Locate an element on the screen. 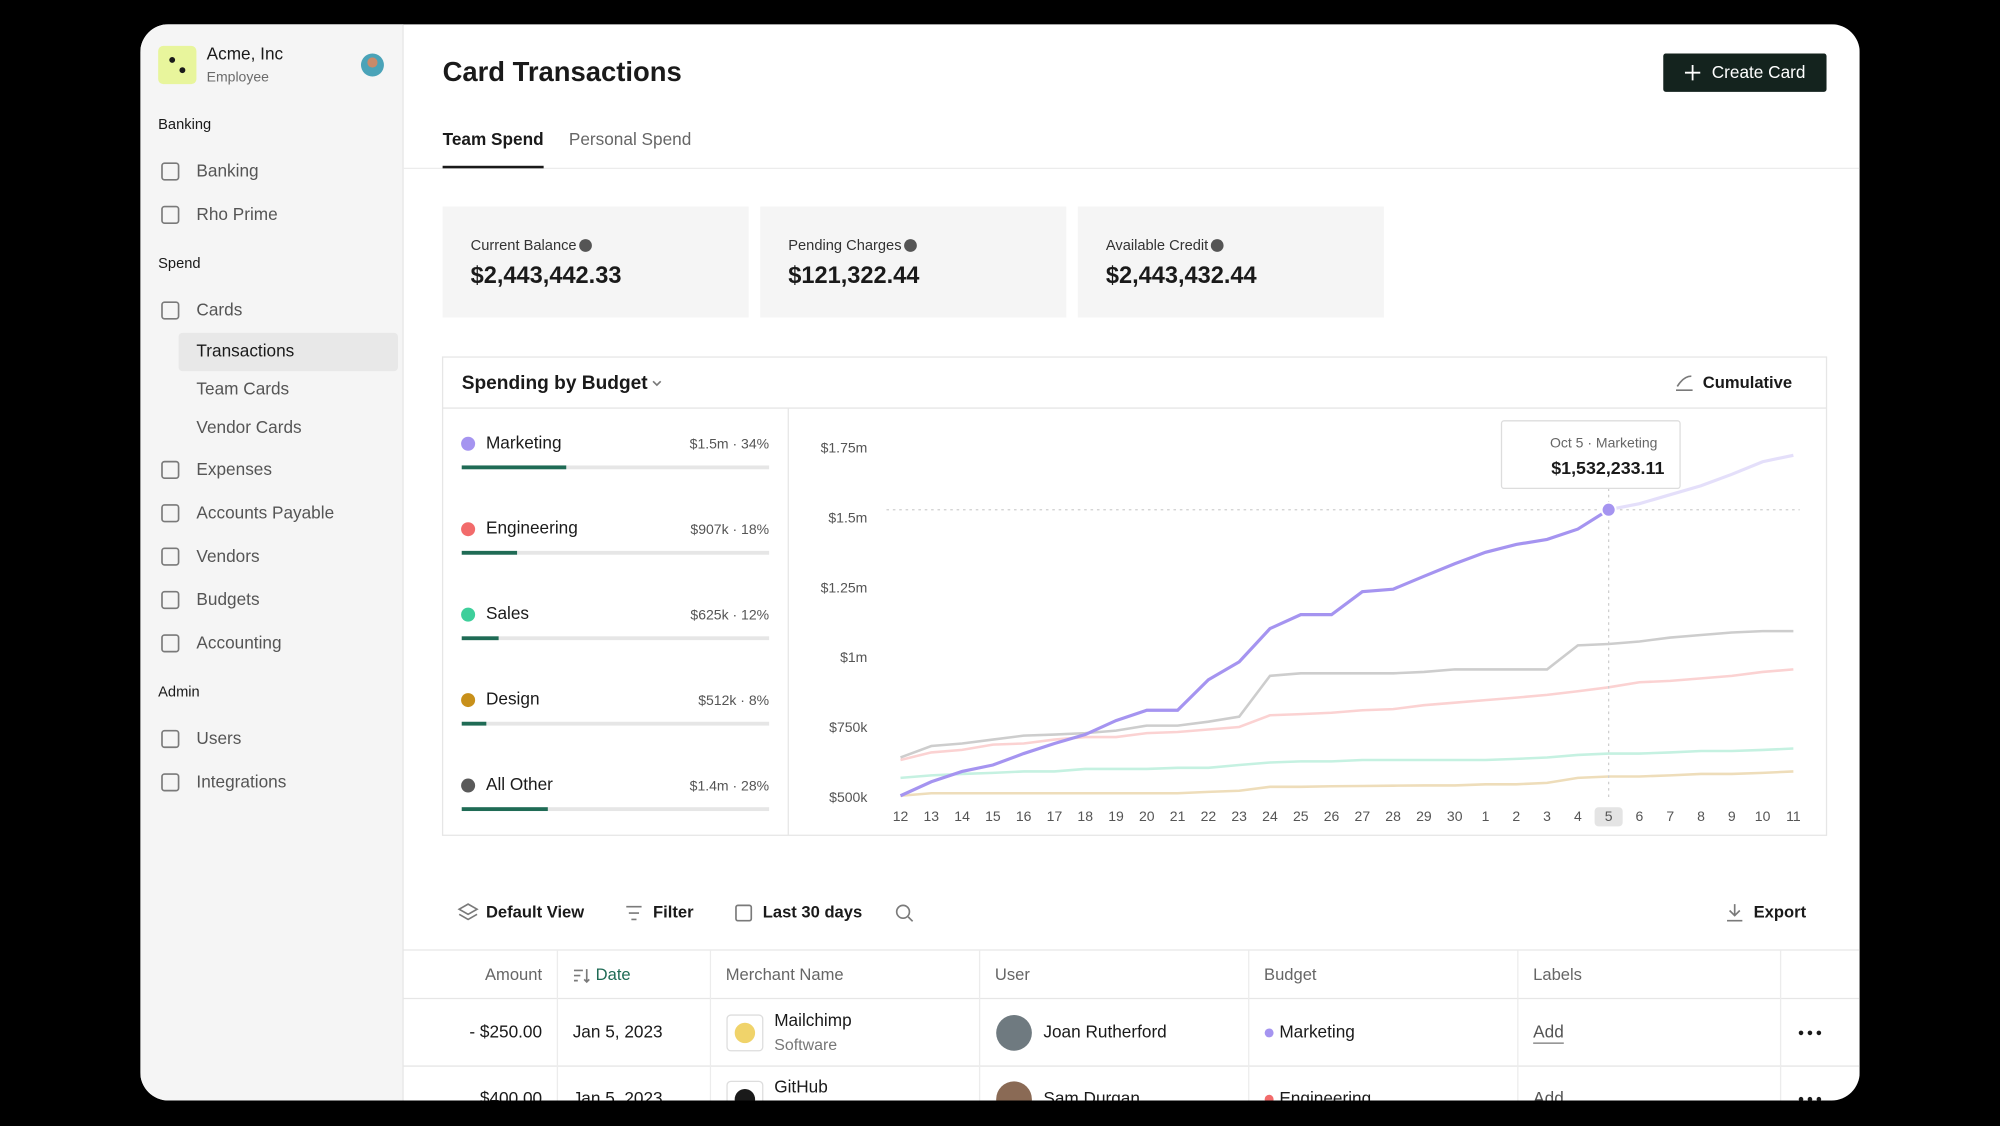 The height and width of the screenshot is (1126, 2000). x-tick-label: 25 is located at coordinates (1301, 816).